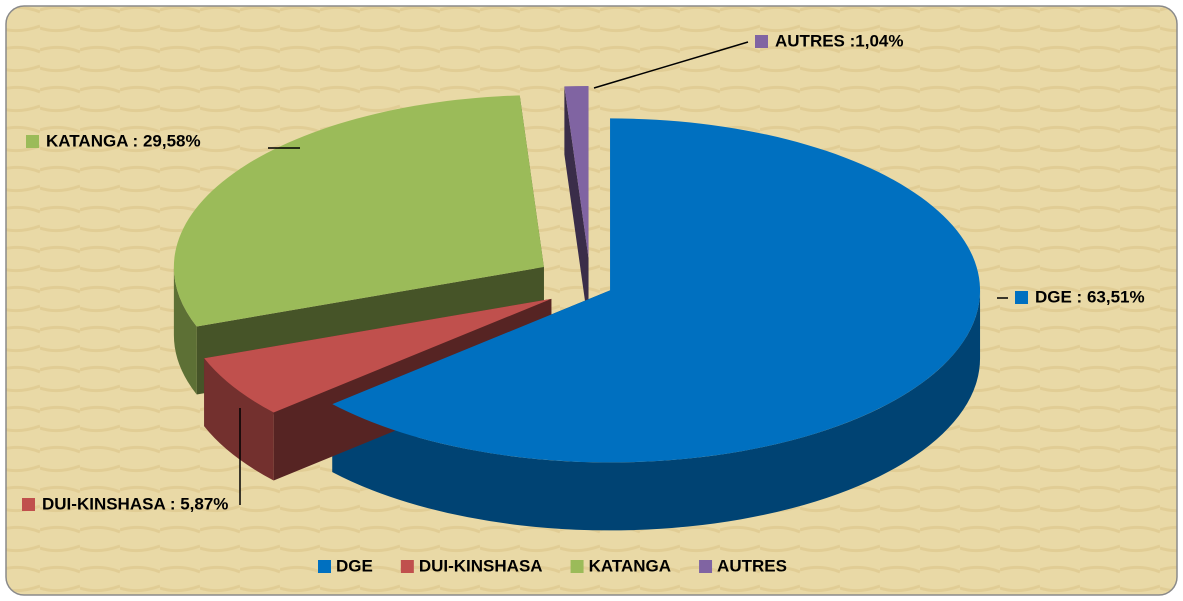 The height and width of the screenshot is (601, 1183). I want to click on slice-side, so click(576, 206).